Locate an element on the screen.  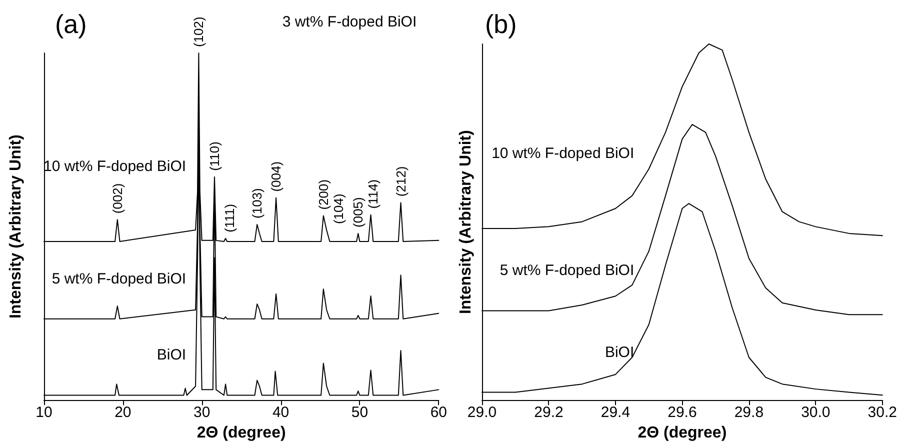
annotation: (110) is located at coordinates (214, 156).